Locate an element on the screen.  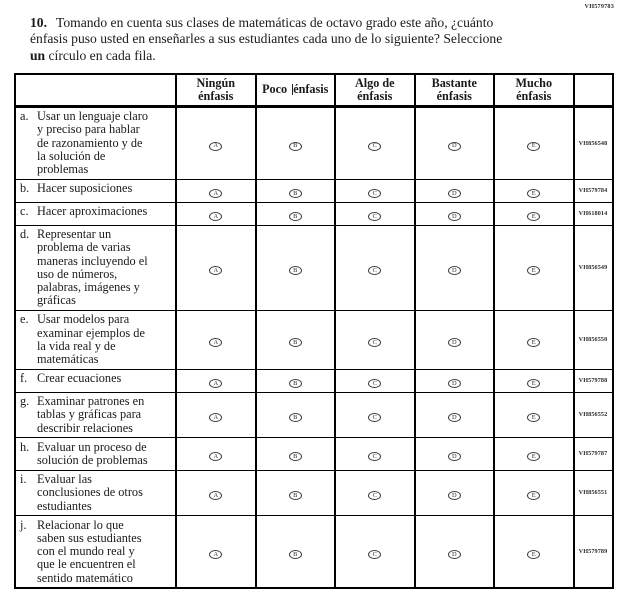
column-header-poco: Poco énfasis is located at coordinates (295, 90).